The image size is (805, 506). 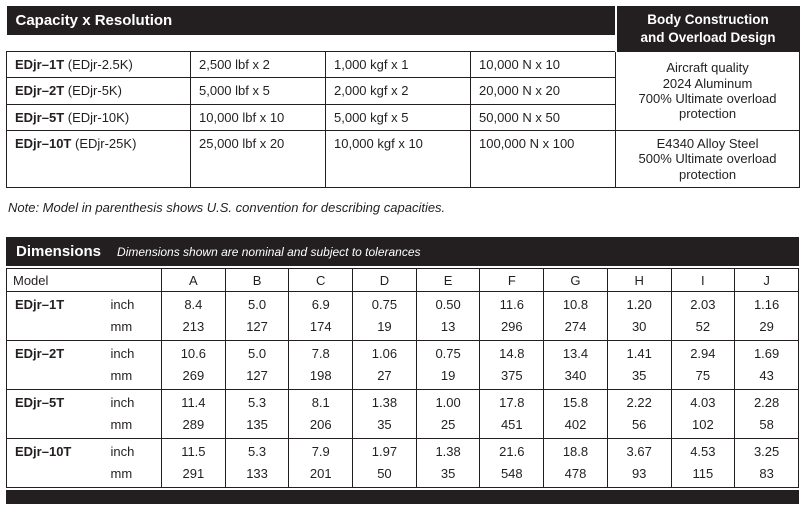 What do you see at coordinates (320, 474) in the screenshot?
I see `mm-value: 201` at bounding box center [320, 474].